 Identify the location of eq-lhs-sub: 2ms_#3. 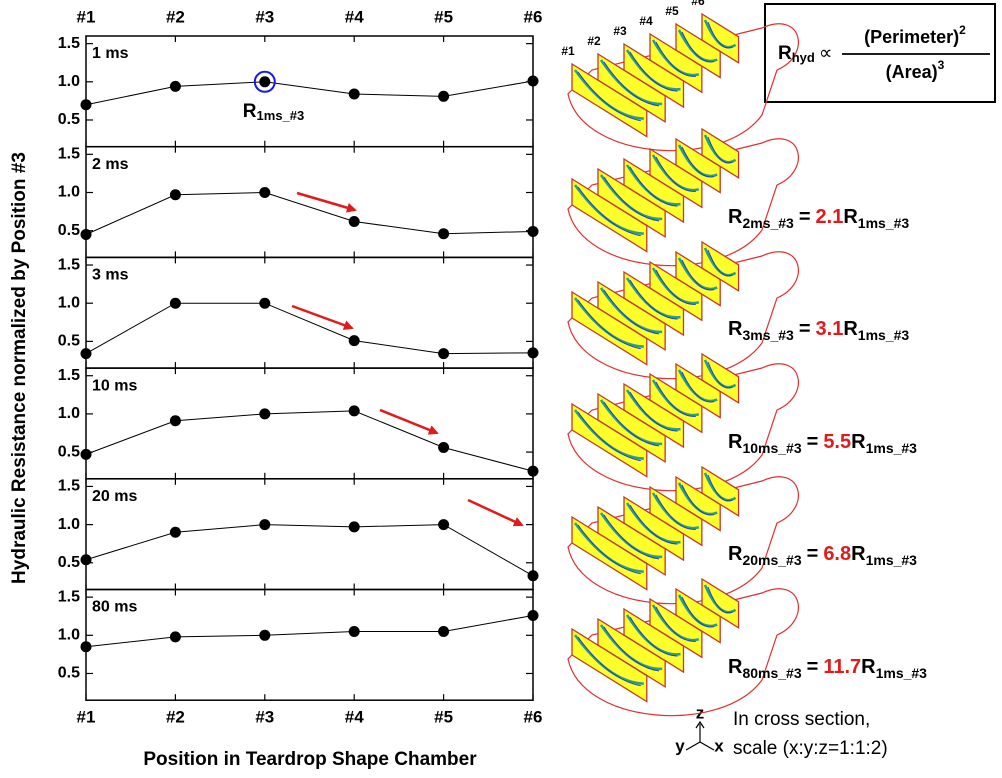
(768, 223).